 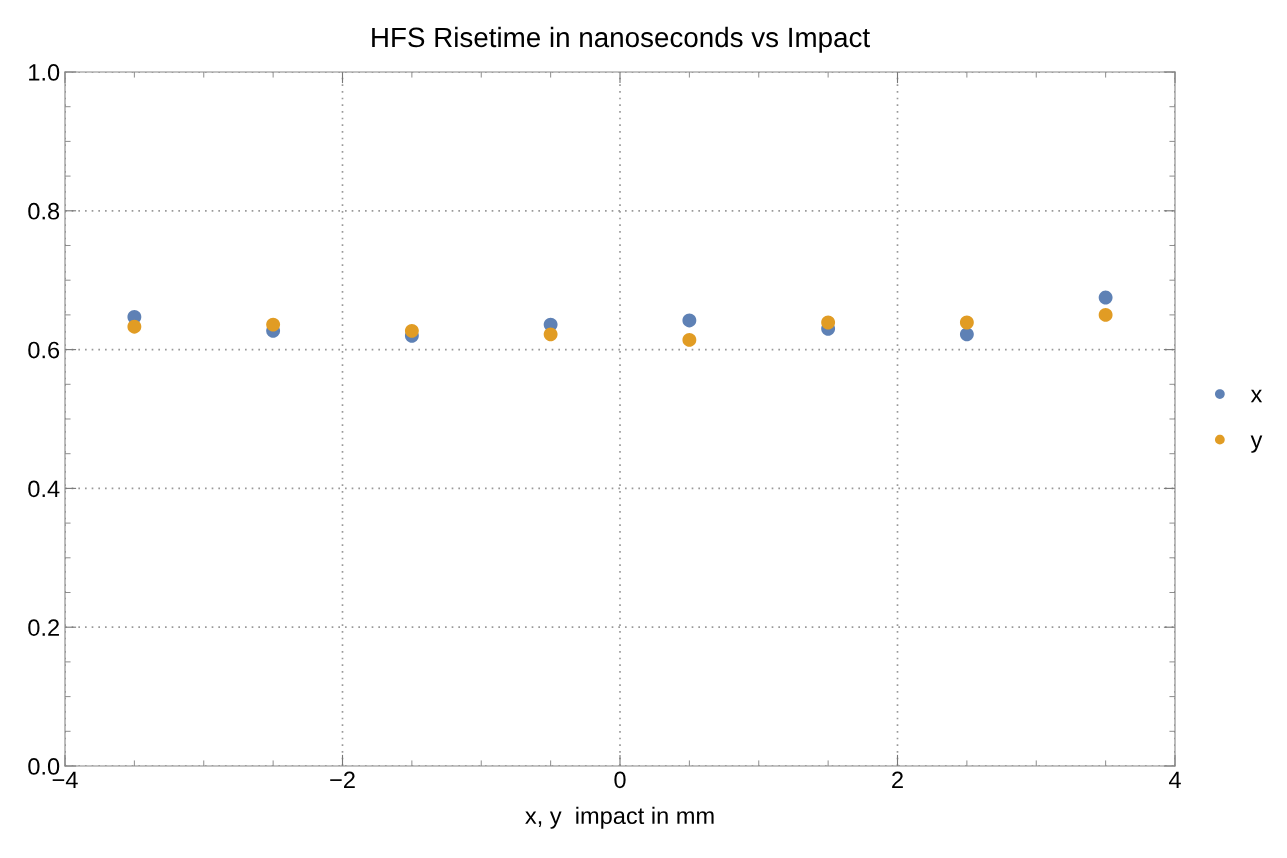 I want to click on legend-label: x, so click(x=1256, y=396).